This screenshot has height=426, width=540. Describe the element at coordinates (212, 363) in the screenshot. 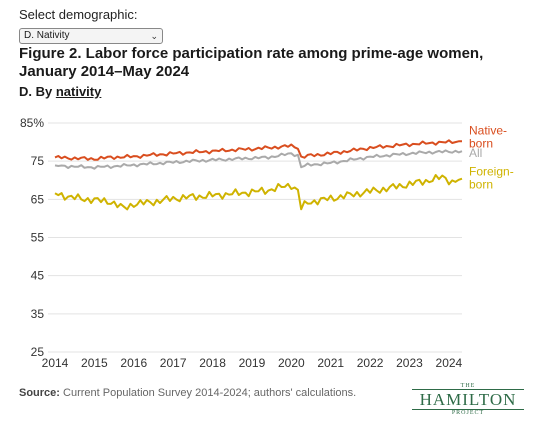

I see `x-tick-label: 2018` at that location.